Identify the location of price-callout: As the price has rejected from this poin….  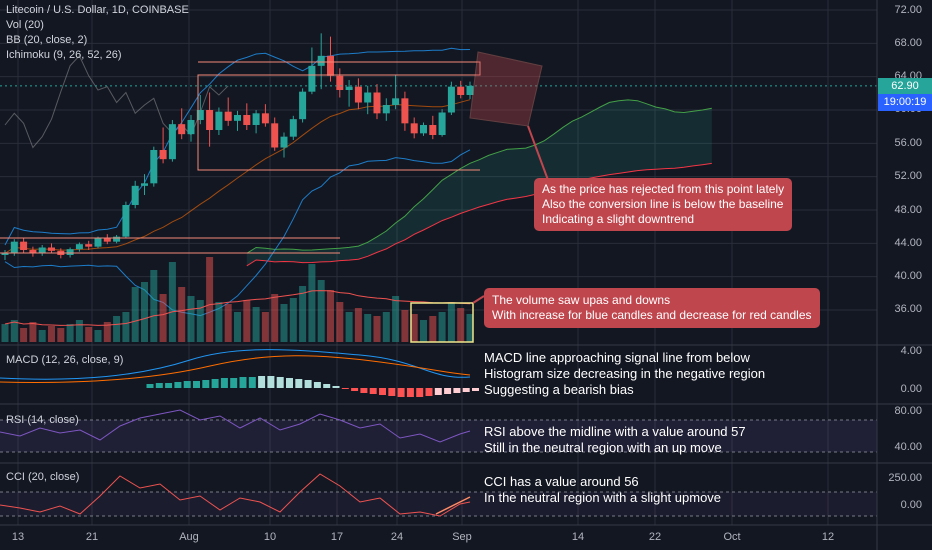
(663, 204).